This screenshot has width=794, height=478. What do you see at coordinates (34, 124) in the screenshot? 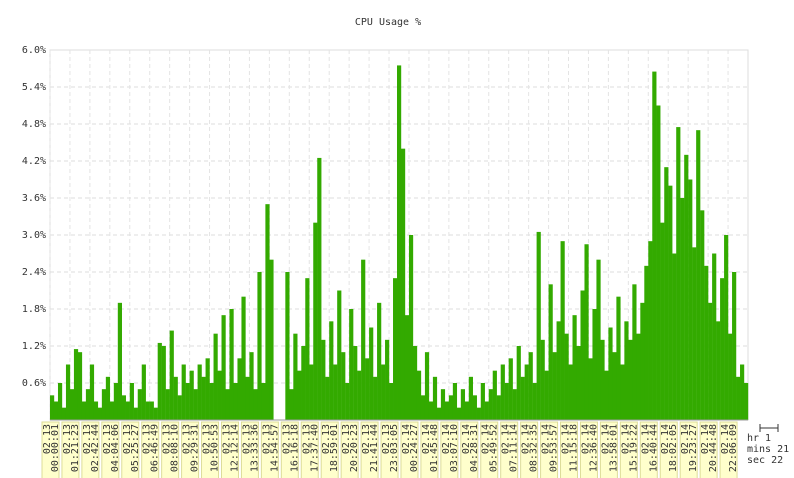
I see `y-tick-label: 4.8%` at bounding box center [34, 124].